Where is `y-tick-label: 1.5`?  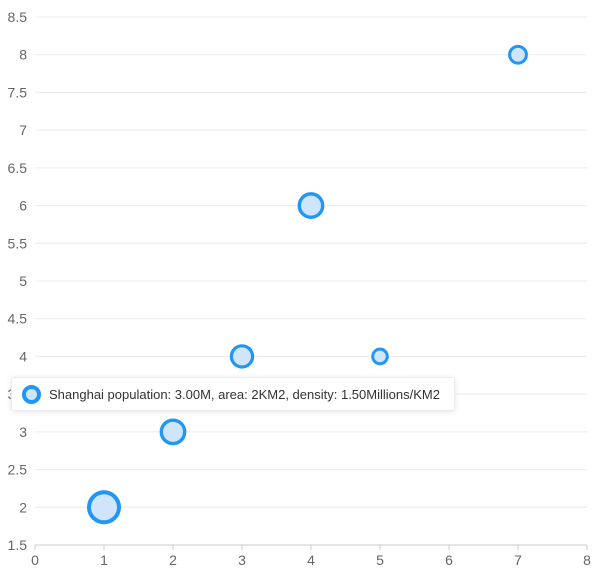 y-tick-label: 1.5 is located at coordinates (18, 545).